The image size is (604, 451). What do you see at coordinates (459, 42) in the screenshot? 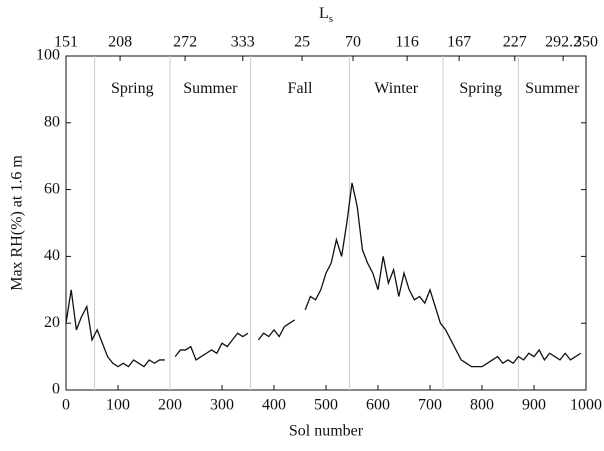
I see `x2-tick-label: 167` at bounding box center [459, 42].